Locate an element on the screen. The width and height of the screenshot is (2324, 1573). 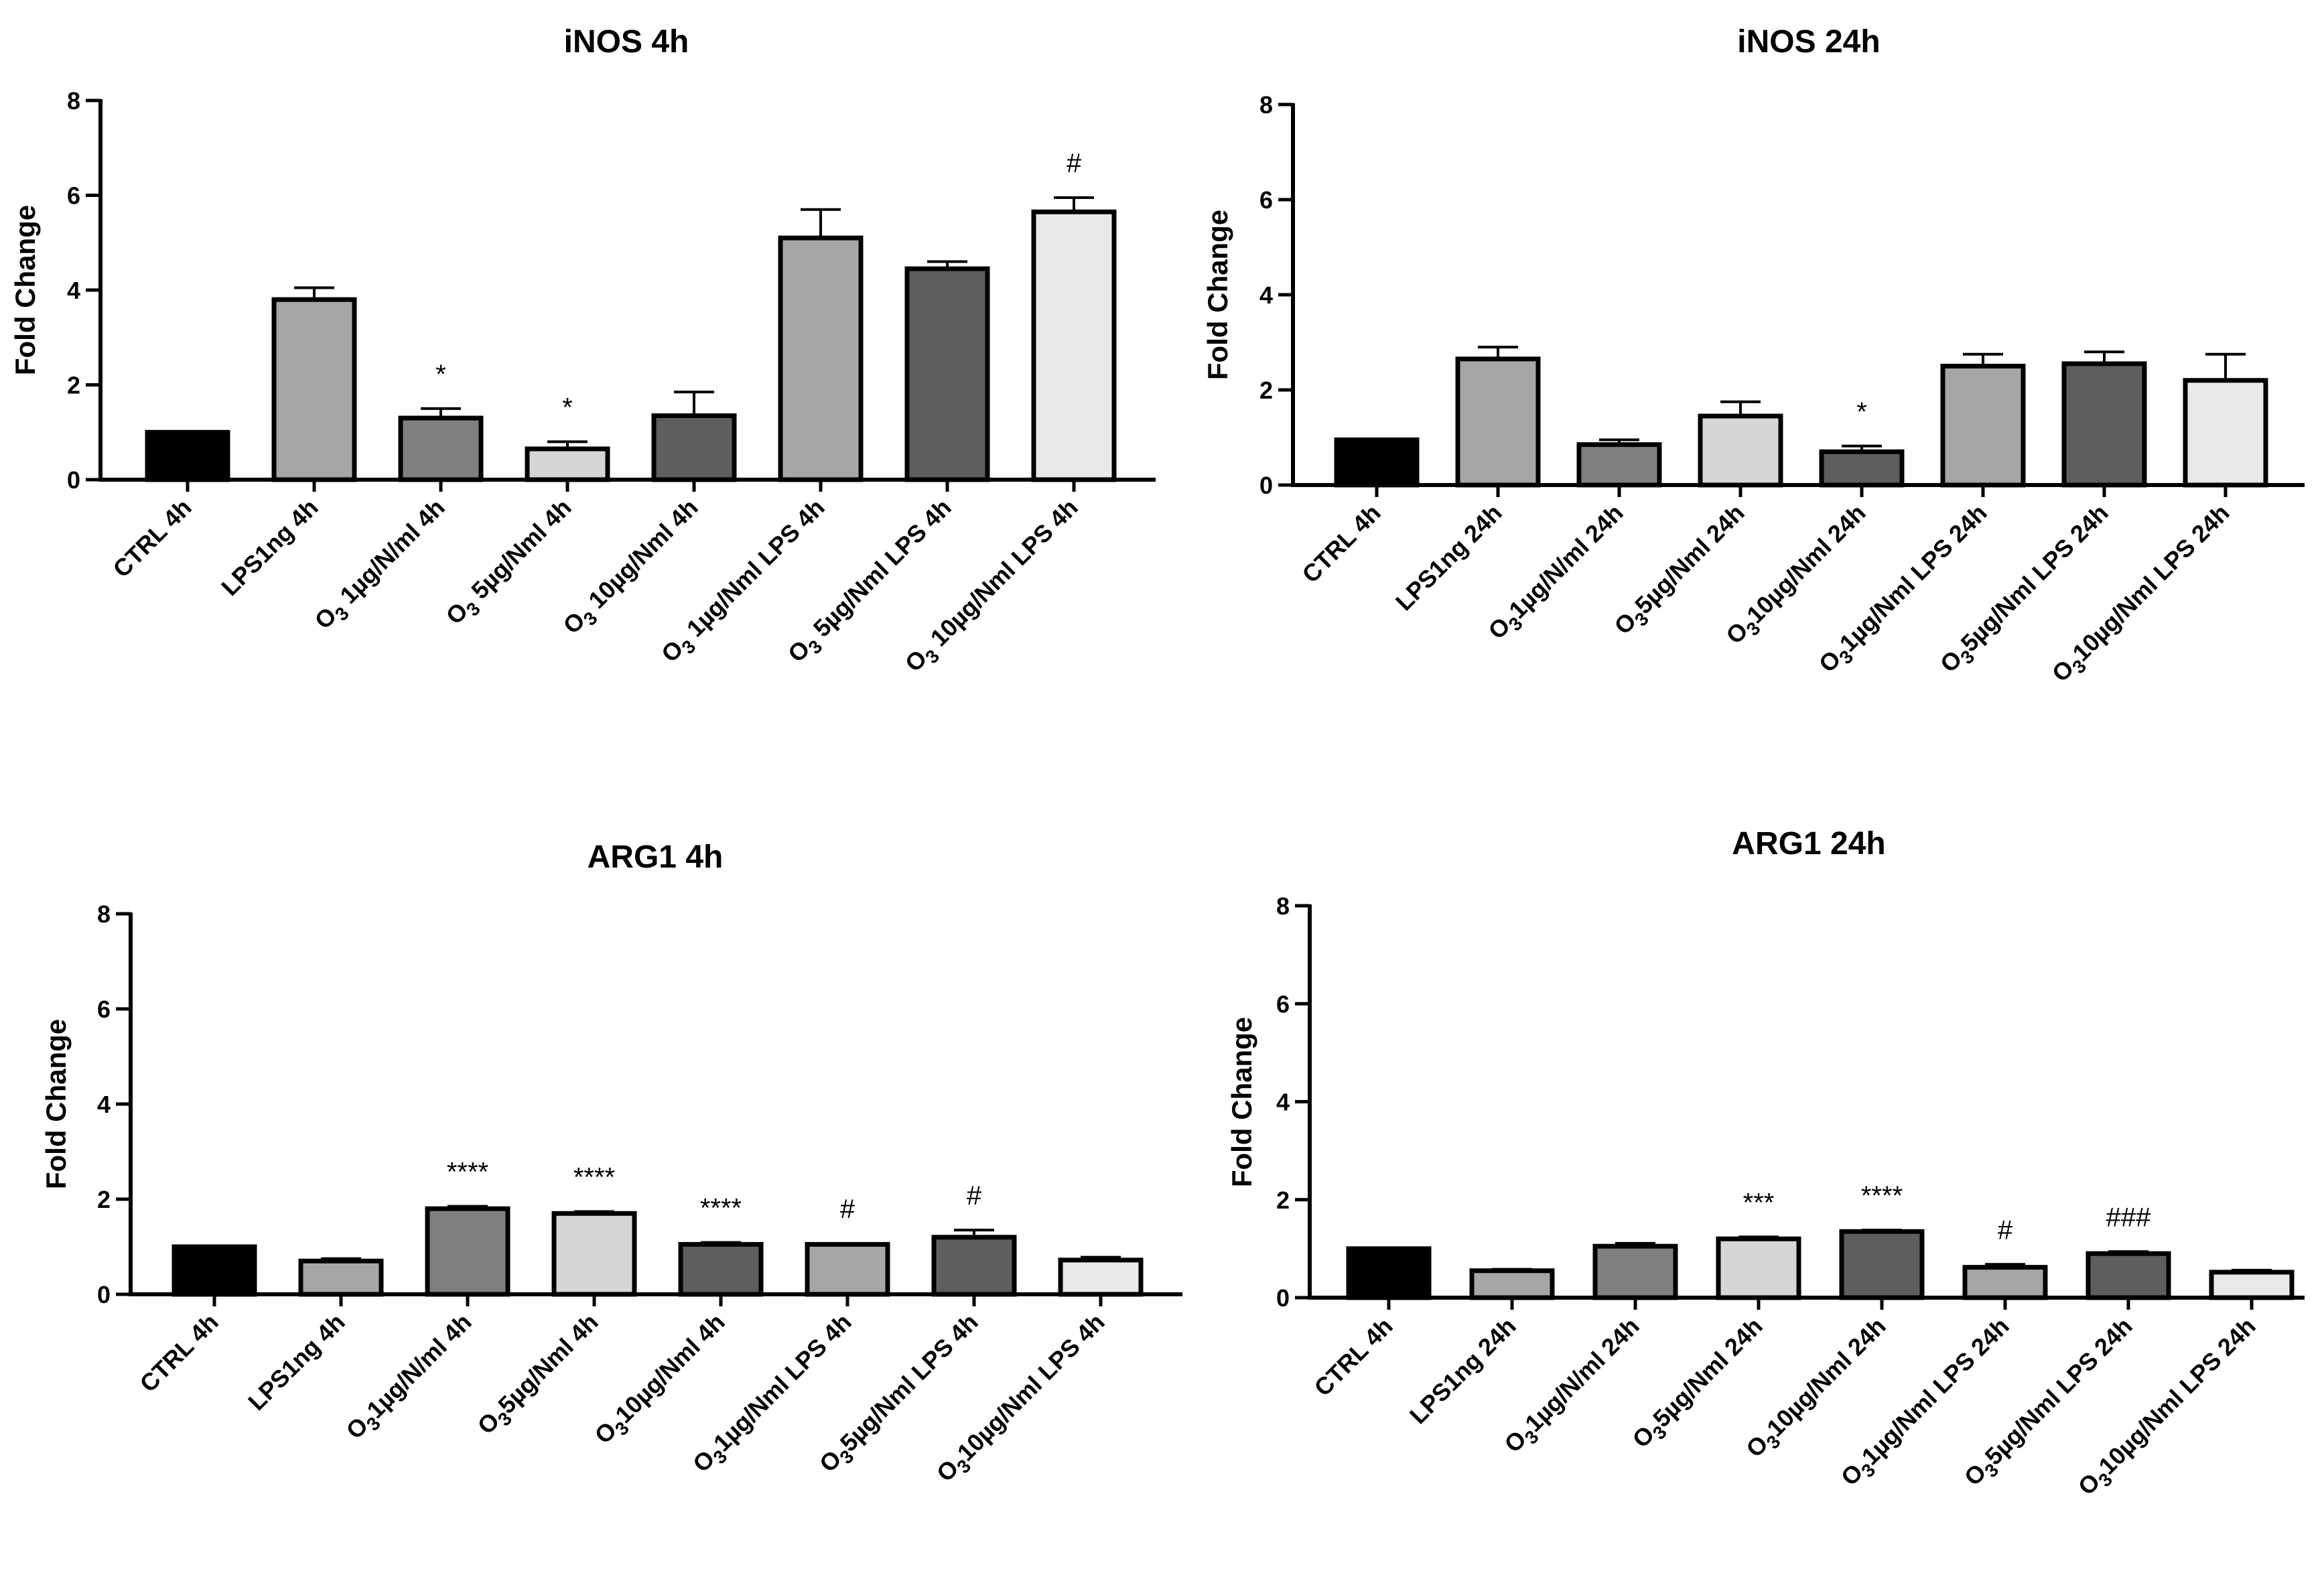
significance-label: *** is located at coordinates (1759, 1203).